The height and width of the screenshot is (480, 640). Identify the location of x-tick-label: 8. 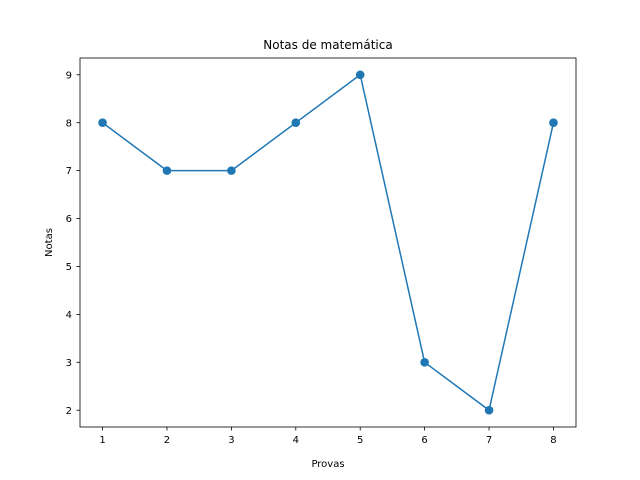
(553, 440).